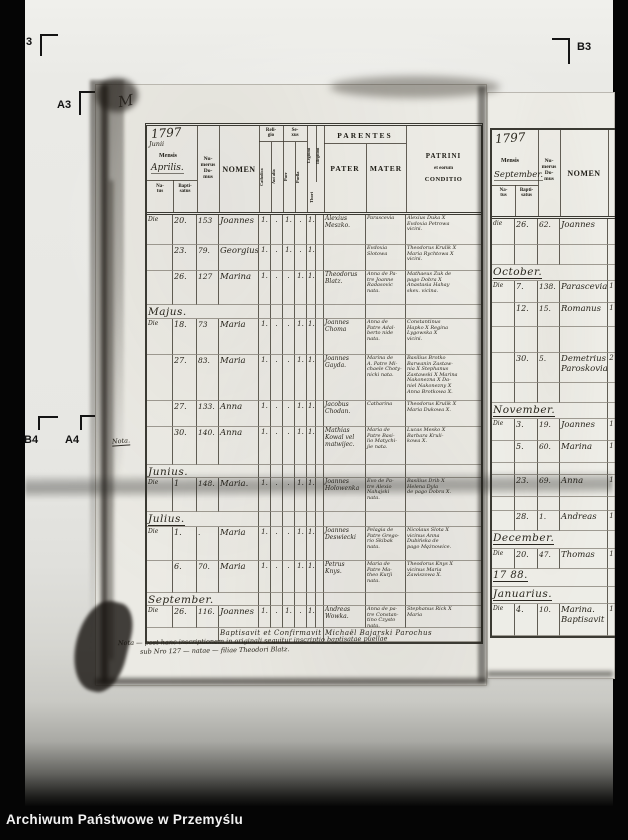 The height and width of the screenshot is (840, 628). I want to click on house-number-cell: 83., so click(208, 378).